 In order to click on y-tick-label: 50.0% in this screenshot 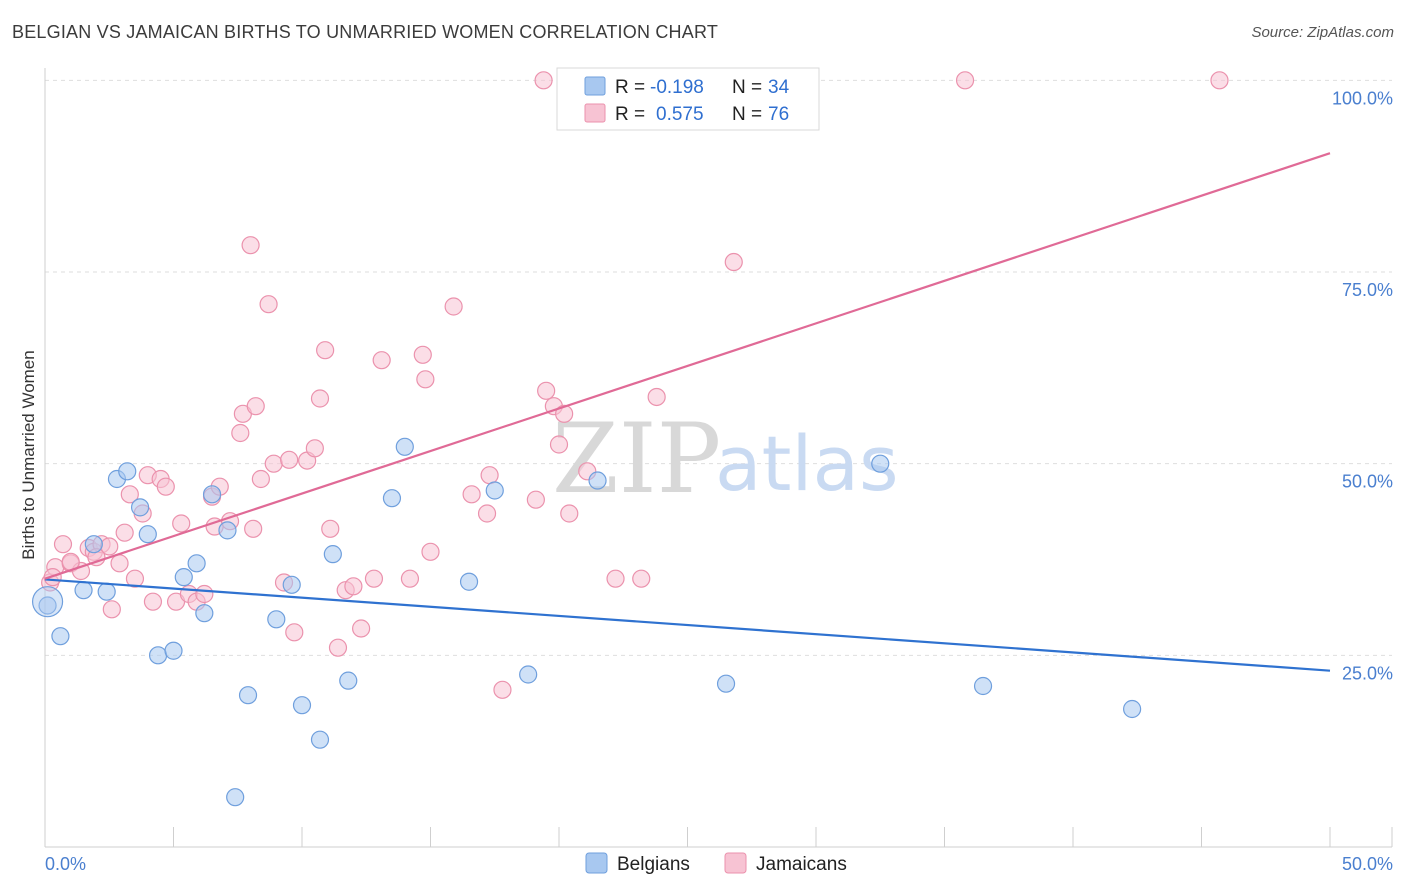, I will do `click(1367, 482)`.